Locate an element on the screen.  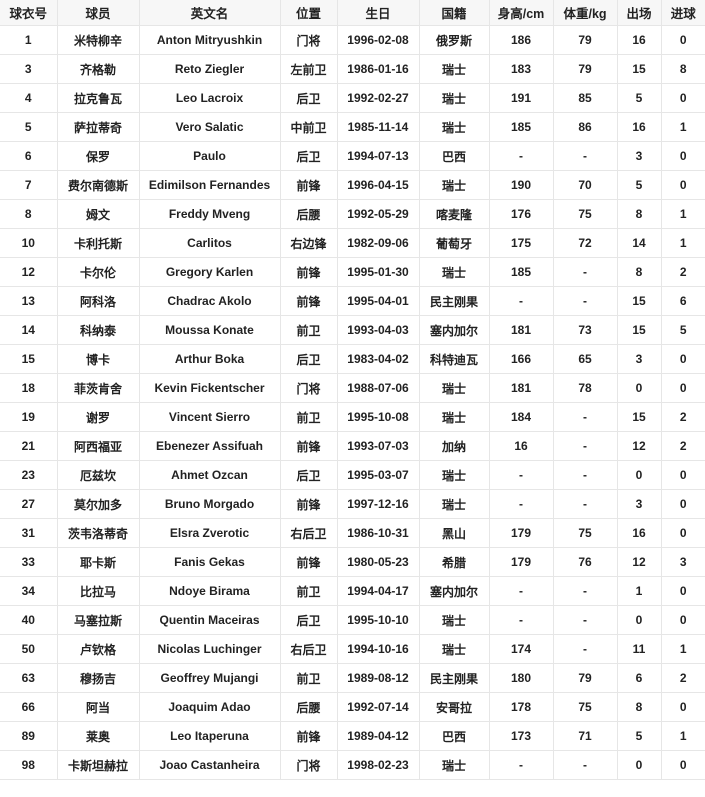
cell-weight: 79 is located at coordinates (585, 678).